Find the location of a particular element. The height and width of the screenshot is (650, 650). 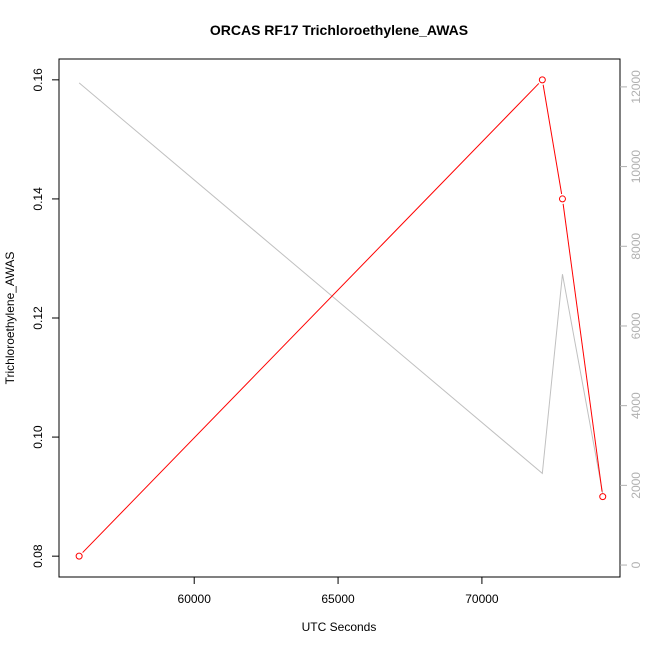

x-axis: 60000 65000 70000 is located at coordinates (338, 591).